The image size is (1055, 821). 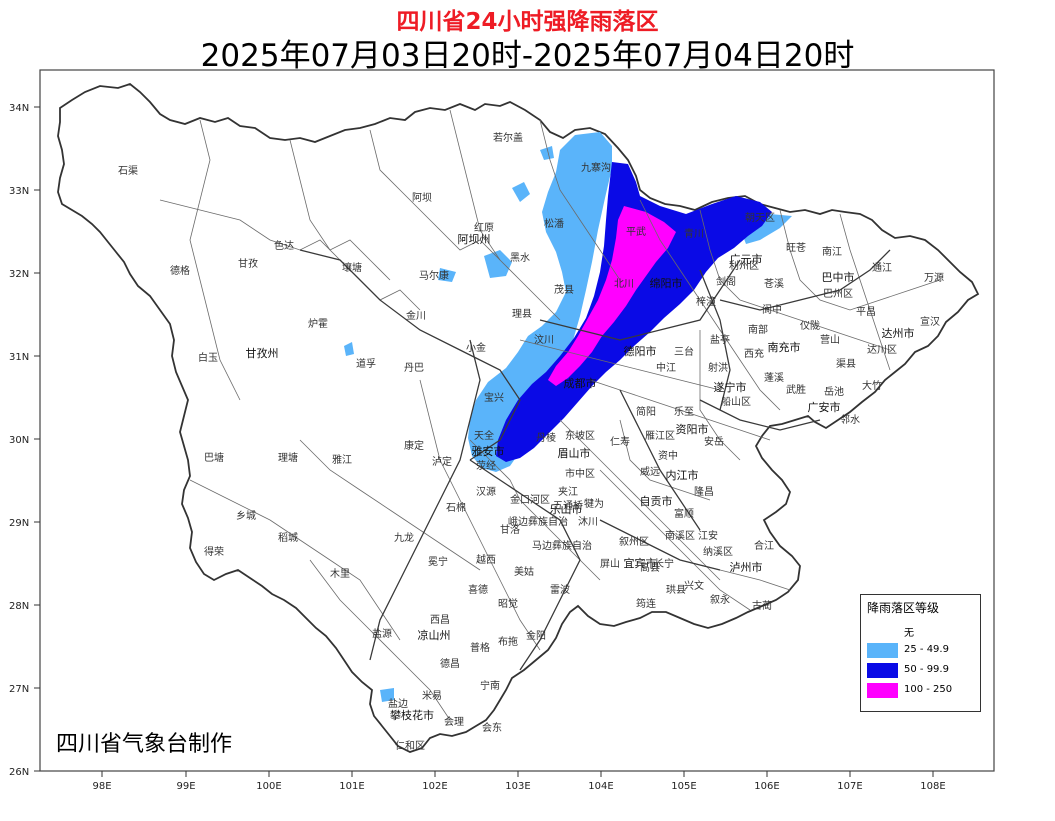 What do you see at coordinates (850, 419) in the screenshot?
I see `place-label: 邻水` at bounding box center [850, 419].